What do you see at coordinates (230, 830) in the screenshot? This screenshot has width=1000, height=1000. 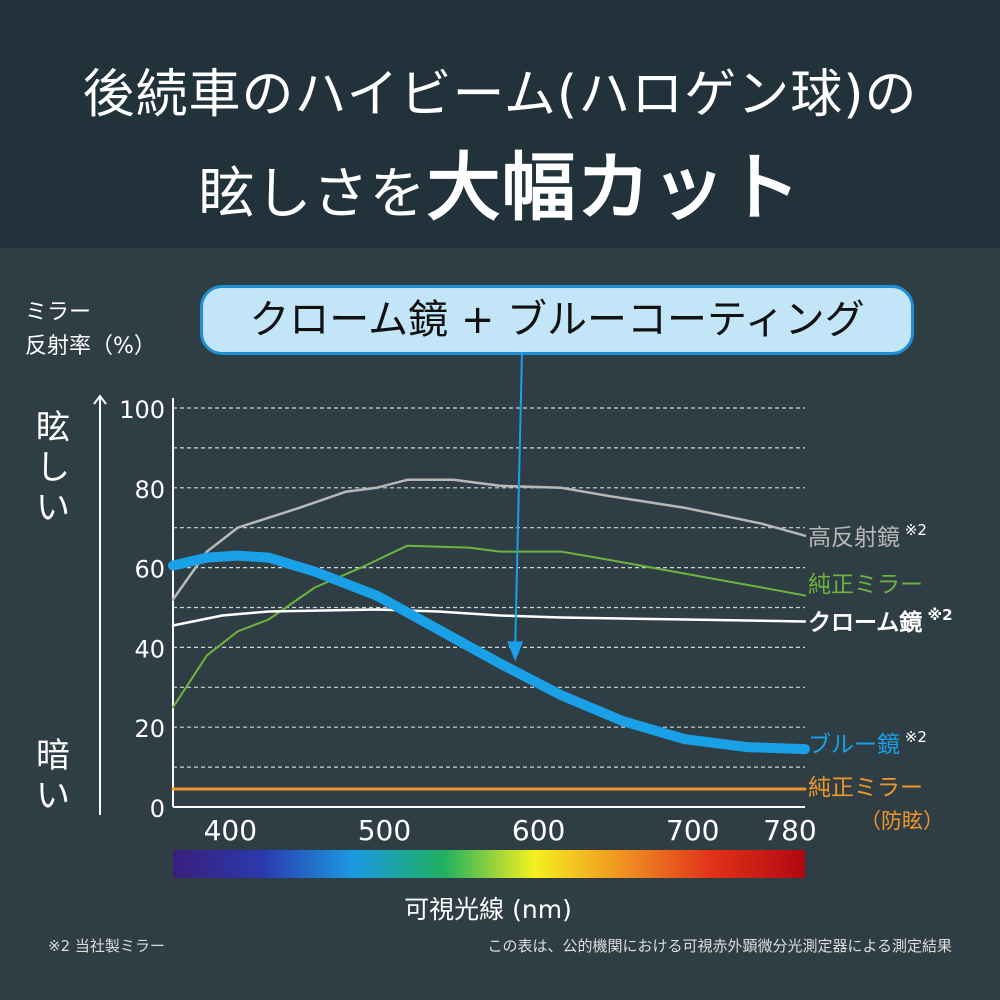 I see `x-tick-label: 400` at bounding box center [230, 830].